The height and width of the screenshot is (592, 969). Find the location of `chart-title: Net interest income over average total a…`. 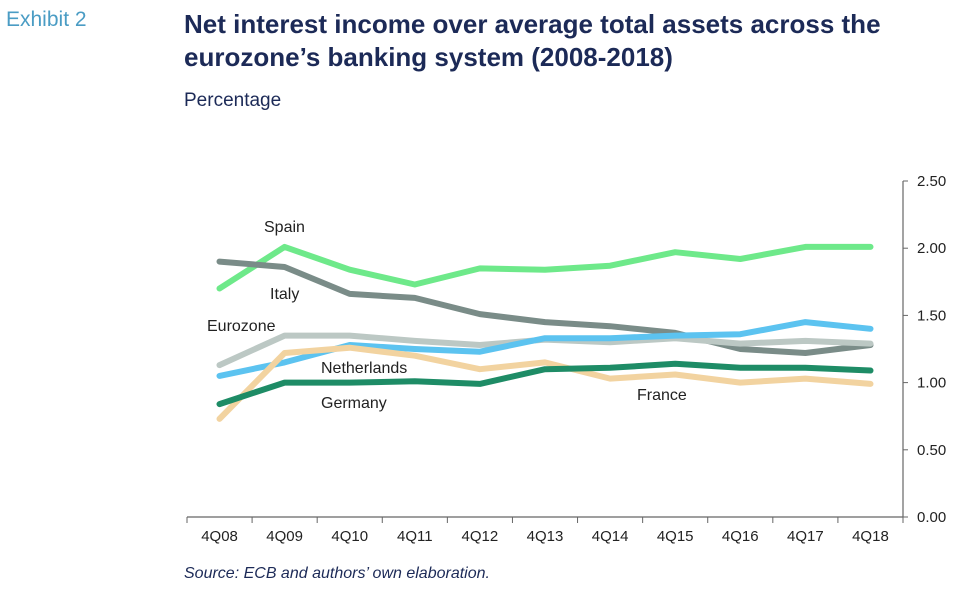

chart-title: Net interest income over average total a… is located at coordinates (532, 40).